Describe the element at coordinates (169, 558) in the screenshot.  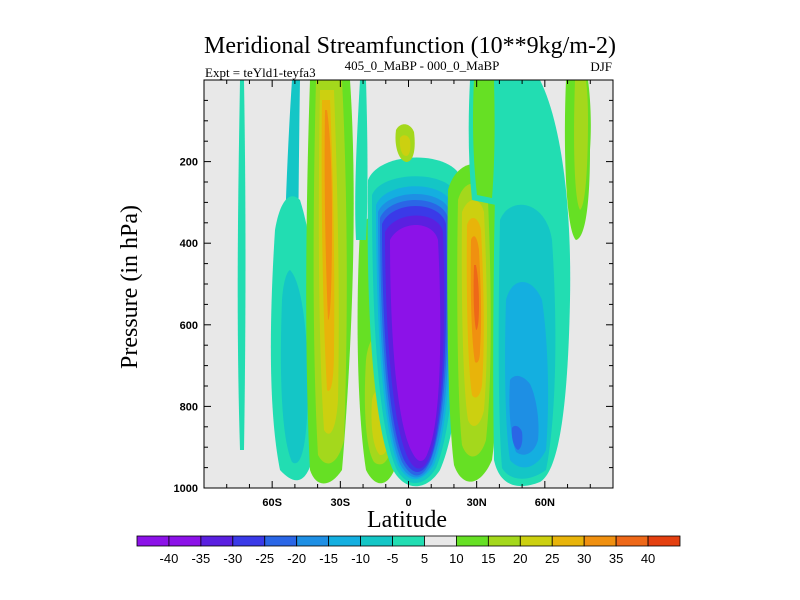
I see `colorbar-label: -40` at that location.